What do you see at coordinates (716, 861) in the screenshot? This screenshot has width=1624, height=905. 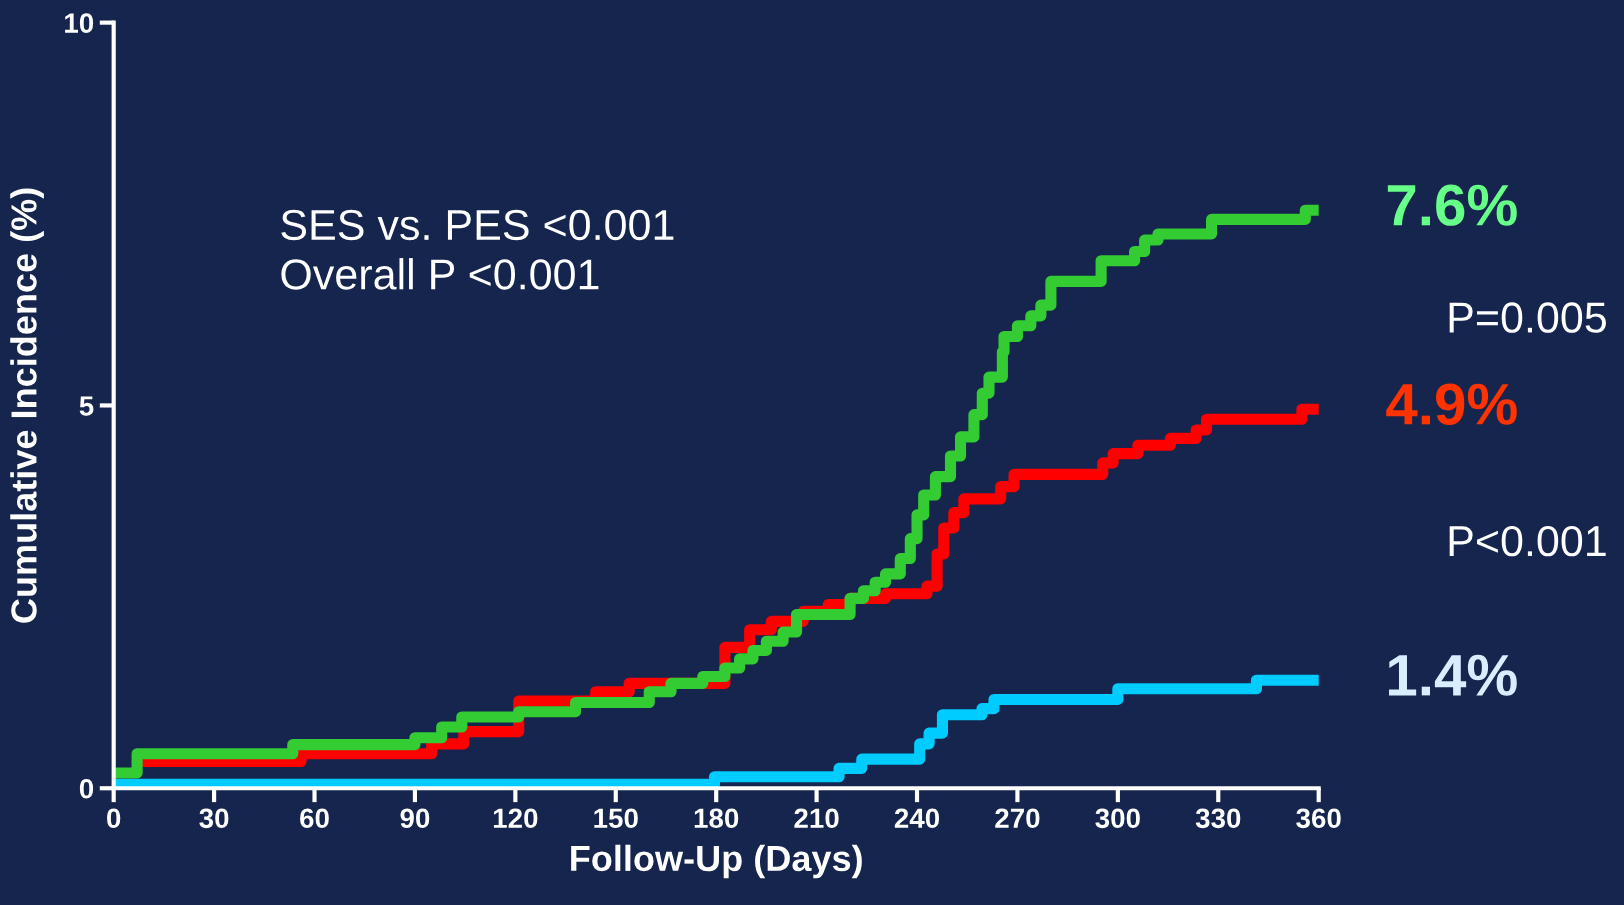 I see `x-axis-title: Follow-Up (Days)` at bounding box center [716, 861].